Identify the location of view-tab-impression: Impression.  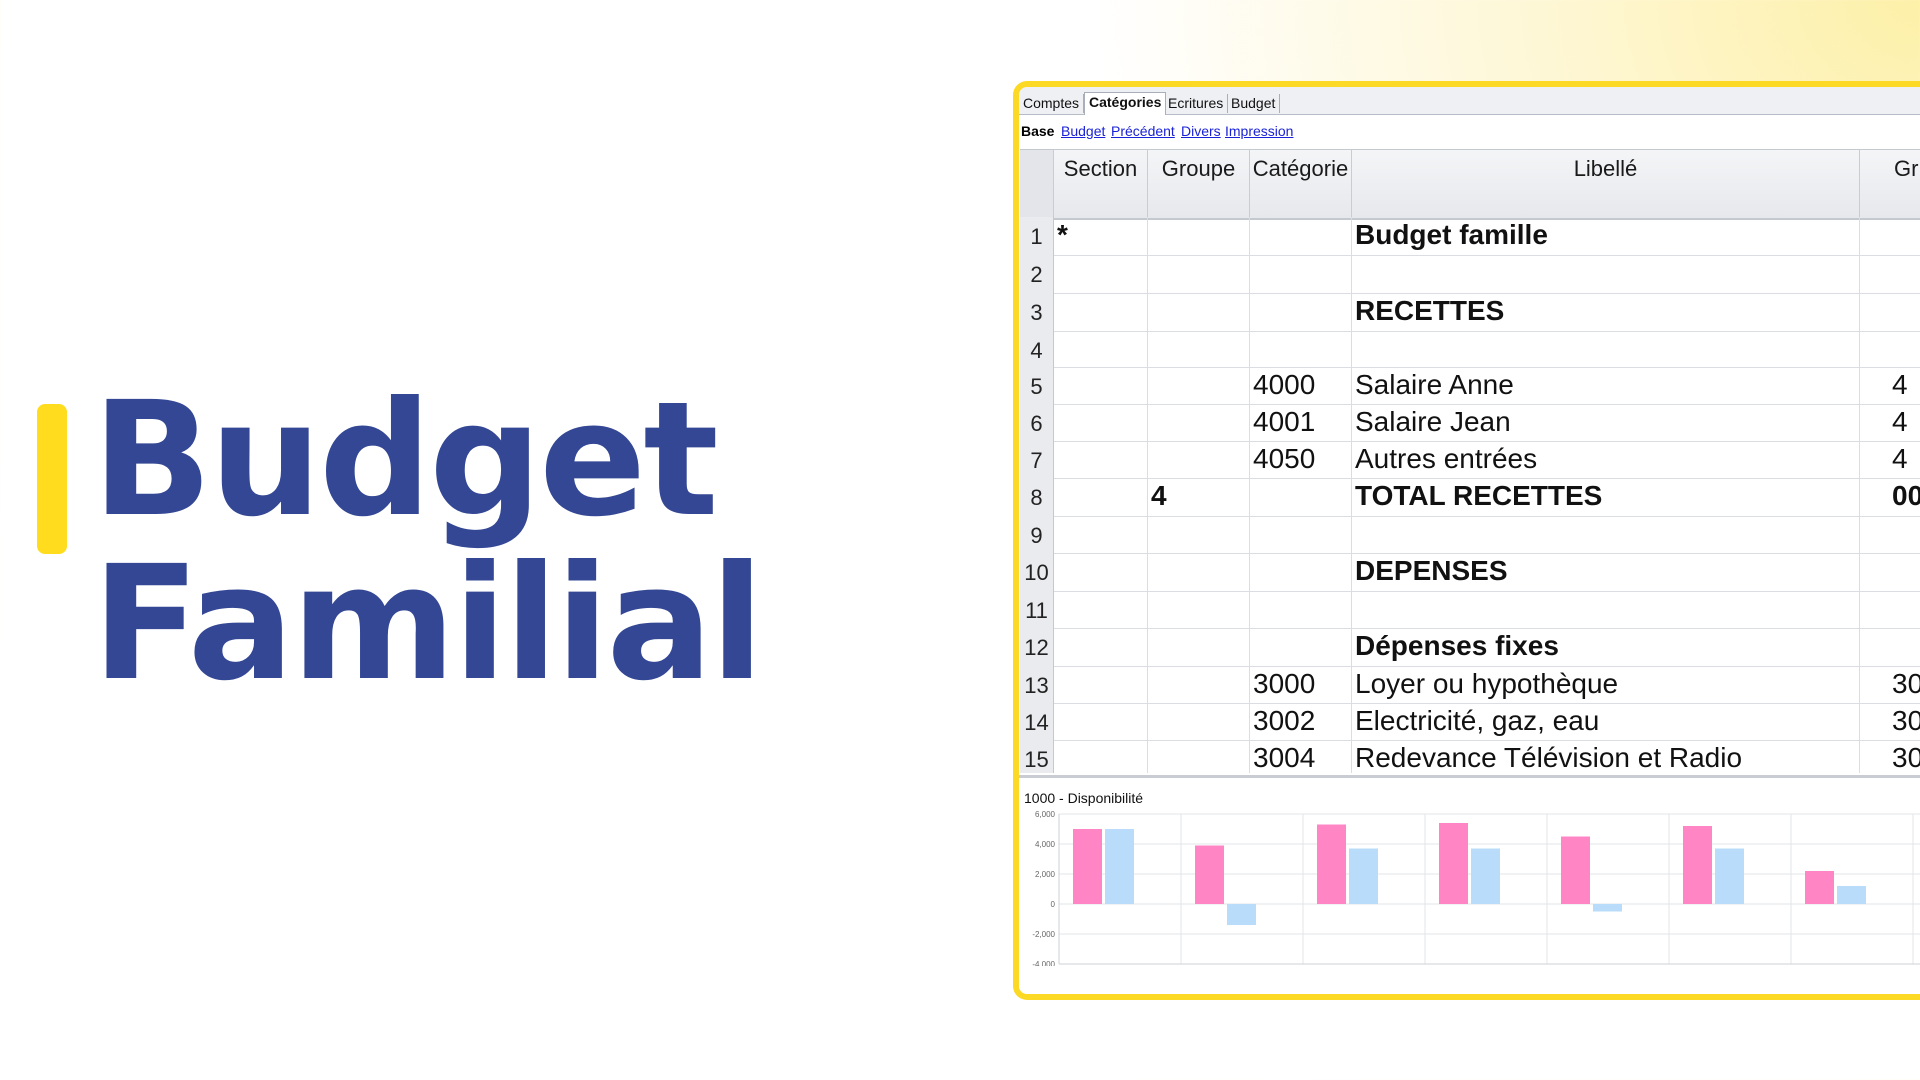
(1259, 131).